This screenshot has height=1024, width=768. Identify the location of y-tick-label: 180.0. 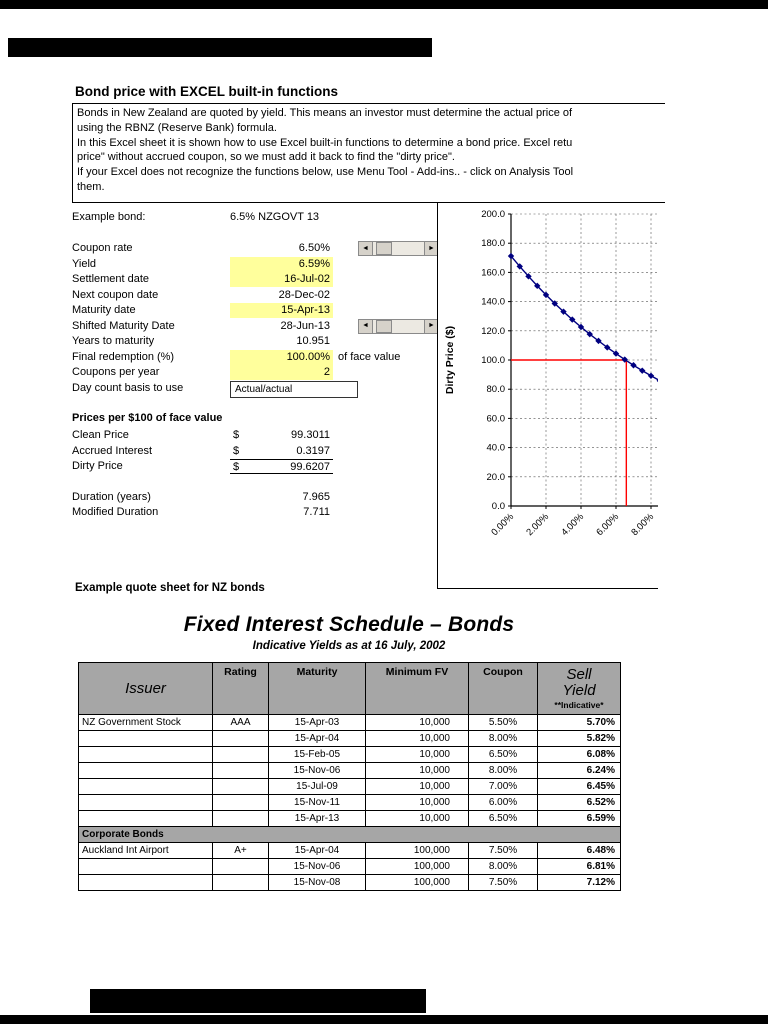
(493, 243).